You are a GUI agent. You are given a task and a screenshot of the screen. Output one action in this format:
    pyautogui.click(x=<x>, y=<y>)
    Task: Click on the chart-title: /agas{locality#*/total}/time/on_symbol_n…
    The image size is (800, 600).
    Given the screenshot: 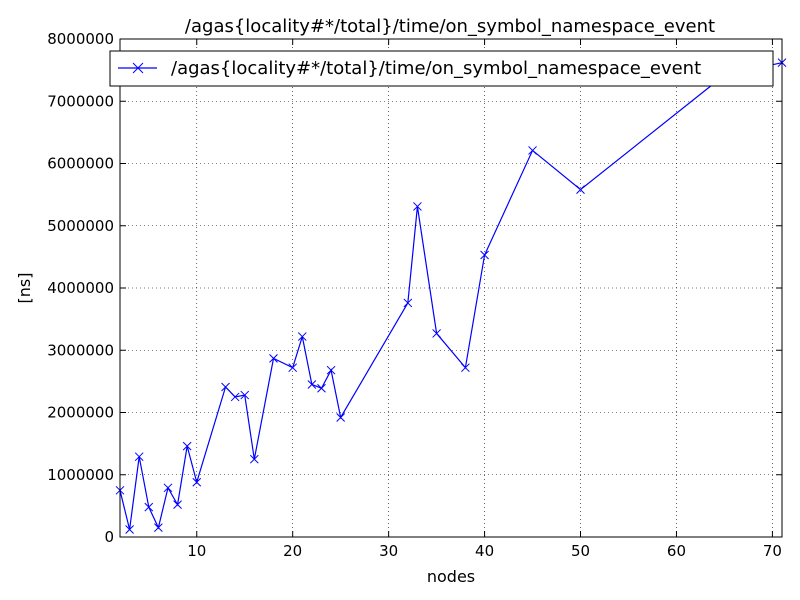 What is the action you would take?
    pyautogui.click(x=450, y=26)
    